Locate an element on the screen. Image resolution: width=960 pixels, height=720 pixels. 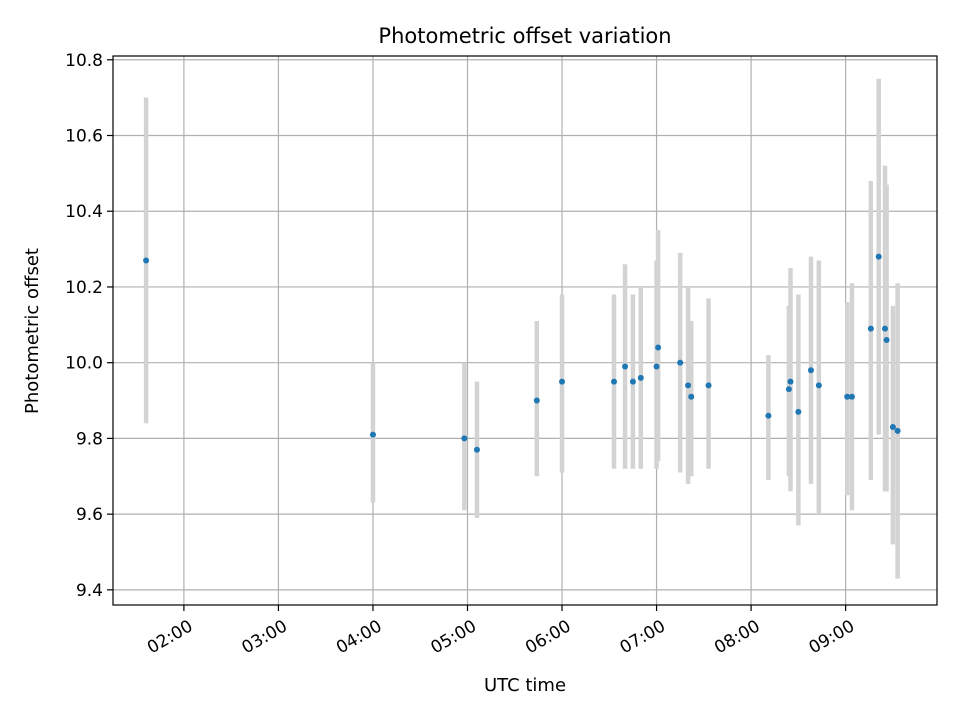
y-axis-label: Photometric offset is located at coordinates (32, 331).